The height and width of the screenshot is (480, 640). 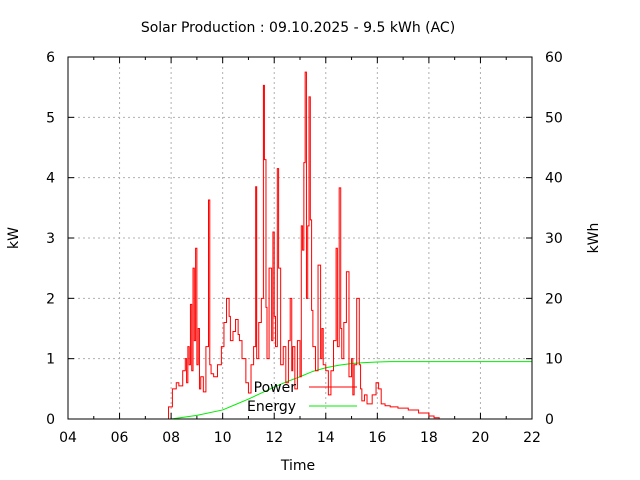 What do you see at coordinates (594, 238) in the screenshot?
I see `y2-axis-label: kWh` at bounding box center [594, 238].